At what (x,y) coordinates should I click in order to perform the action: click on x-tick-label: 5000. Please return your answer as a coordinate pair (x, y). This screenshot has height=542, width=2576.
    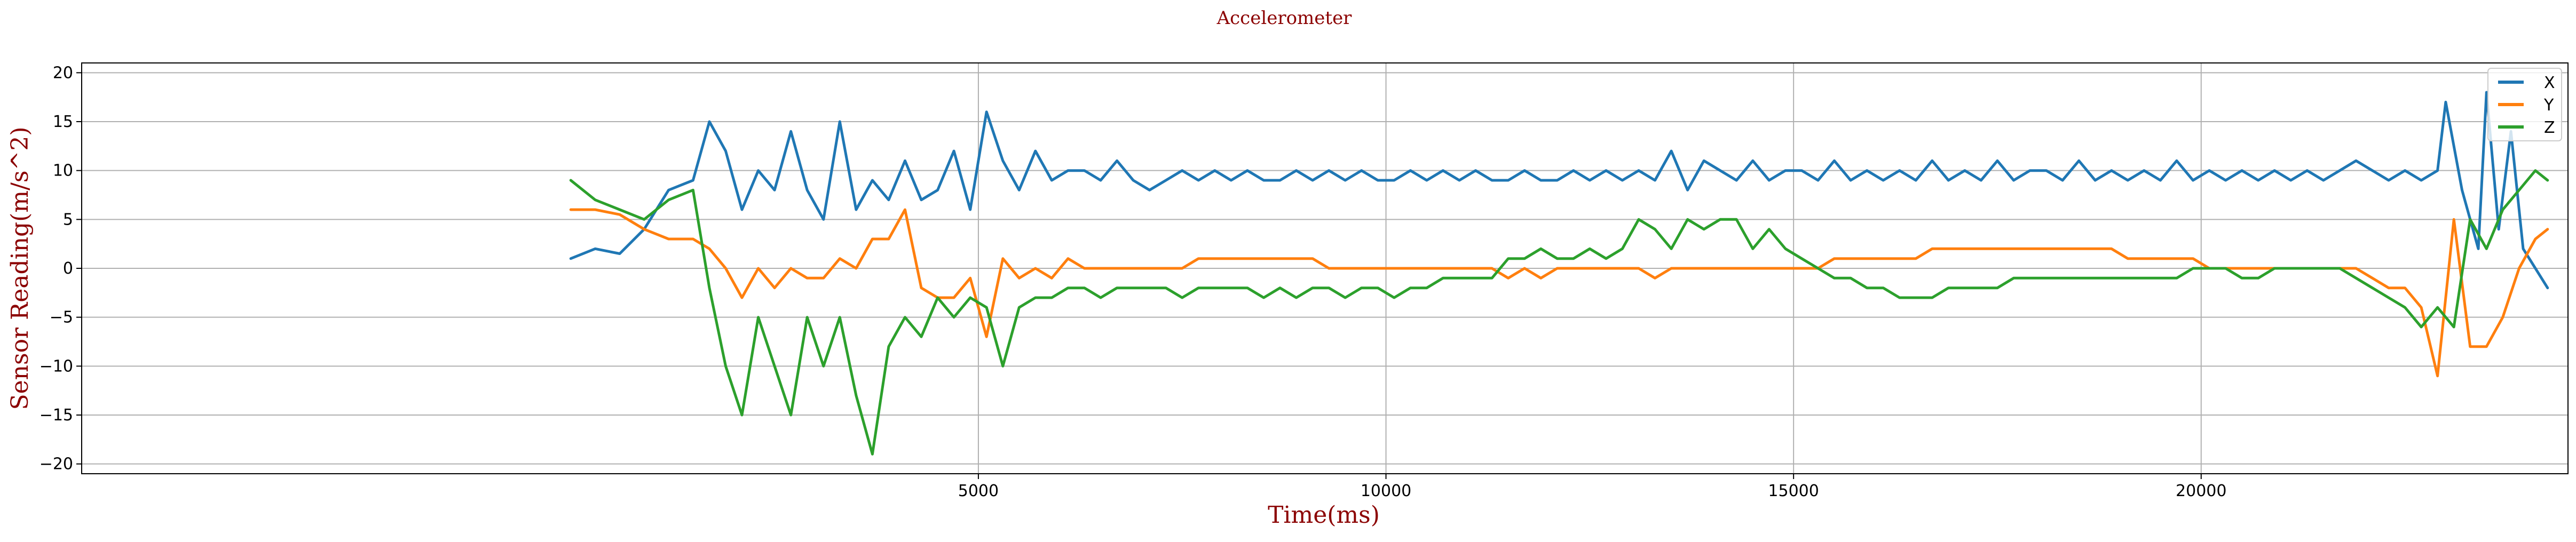
    Looking at the image, I should click on (978, 491).